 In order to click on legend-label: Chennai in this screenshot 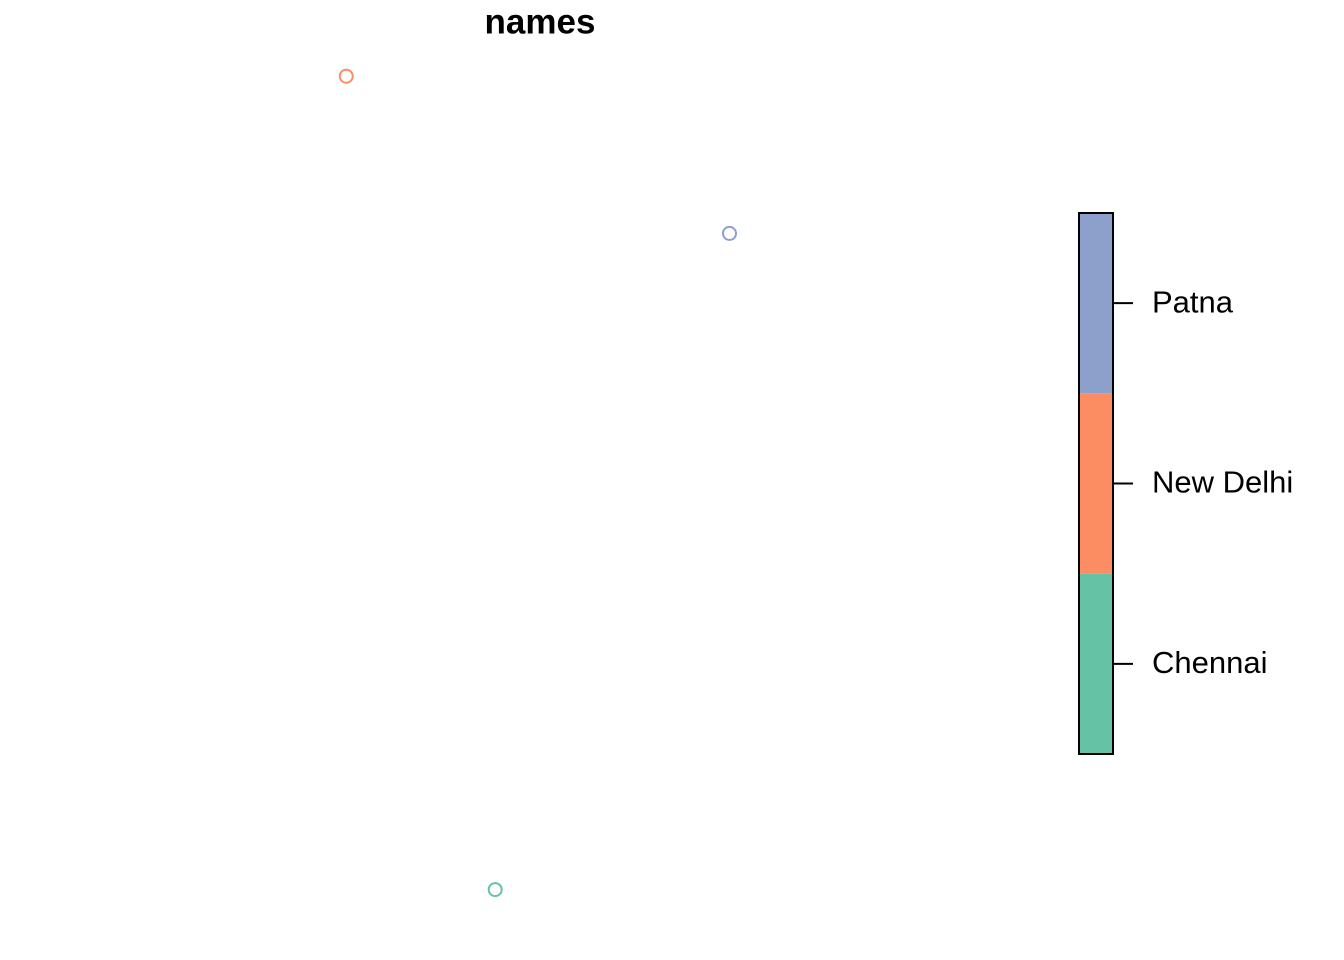, I will do `click(1209, 662)`.